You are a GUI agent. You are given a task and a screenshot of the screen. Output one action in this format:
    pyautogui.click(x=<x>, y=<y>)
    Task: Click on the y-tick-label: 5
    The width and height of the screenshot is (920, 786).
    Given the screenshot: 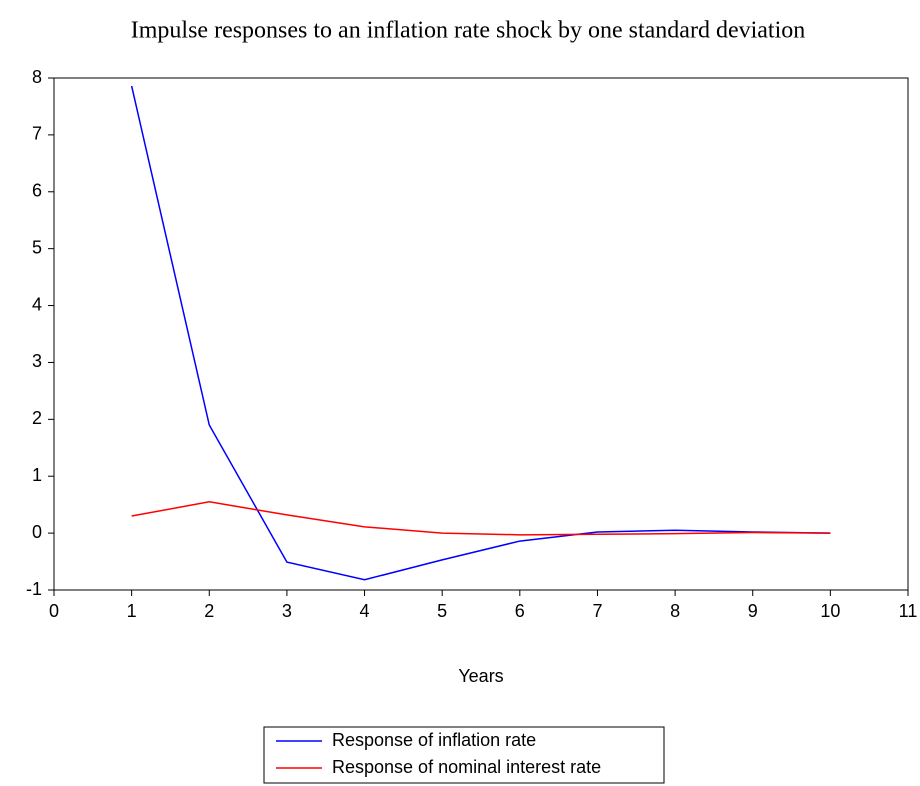 What is the action you would take?
    pyautogui.click(x=37, y=247)
    